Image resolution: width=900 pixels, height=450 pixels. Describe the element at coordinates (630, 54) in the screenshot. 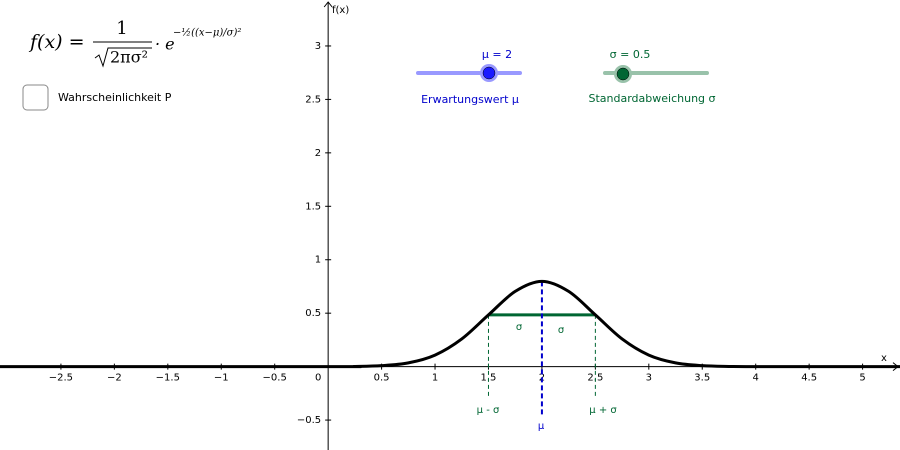

I see `slider-value: σ = 0.5` at that location.